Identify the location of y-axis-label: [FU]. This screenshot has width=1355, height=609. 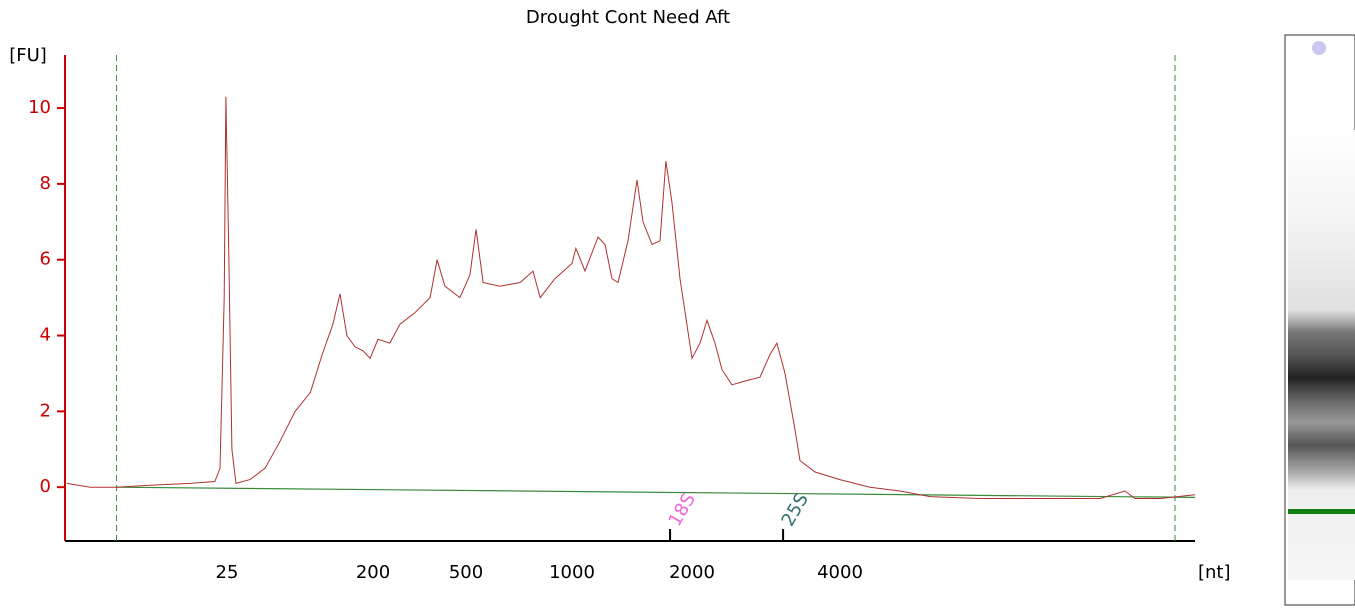
(28, 55).